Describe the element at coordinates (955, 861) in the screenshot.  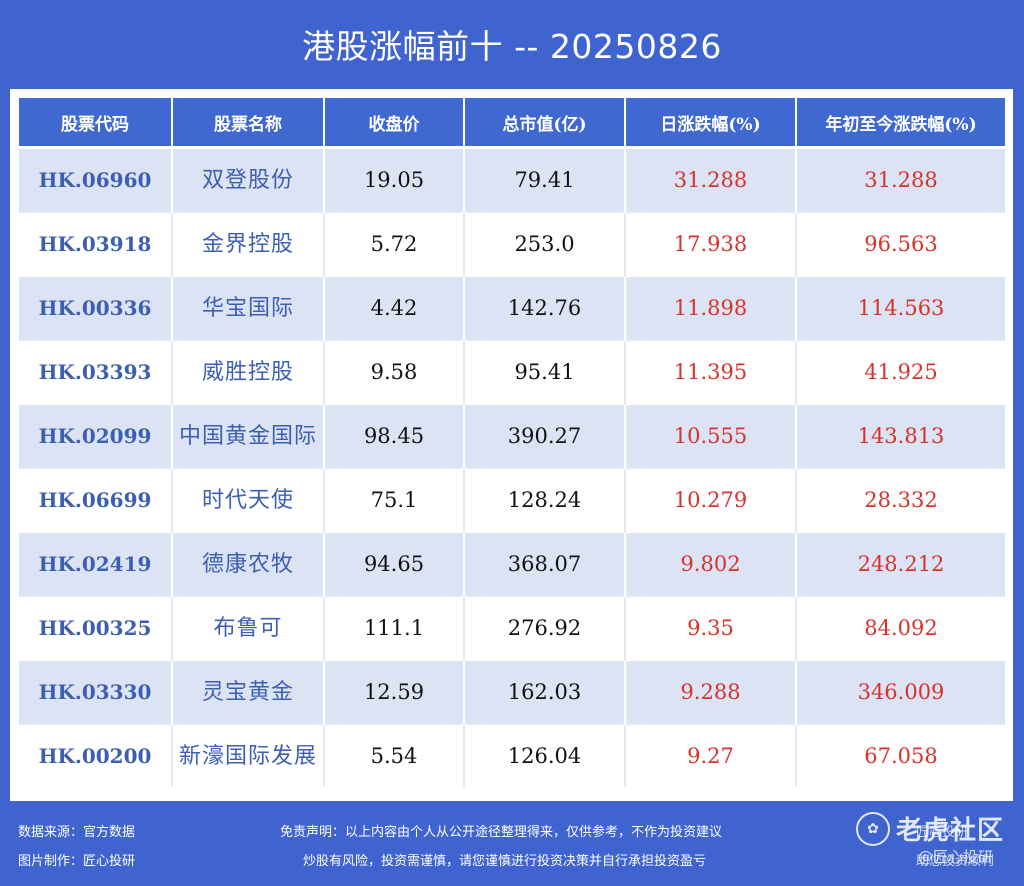
I see `footer-right-line2: 助您投资顺利` at that location.